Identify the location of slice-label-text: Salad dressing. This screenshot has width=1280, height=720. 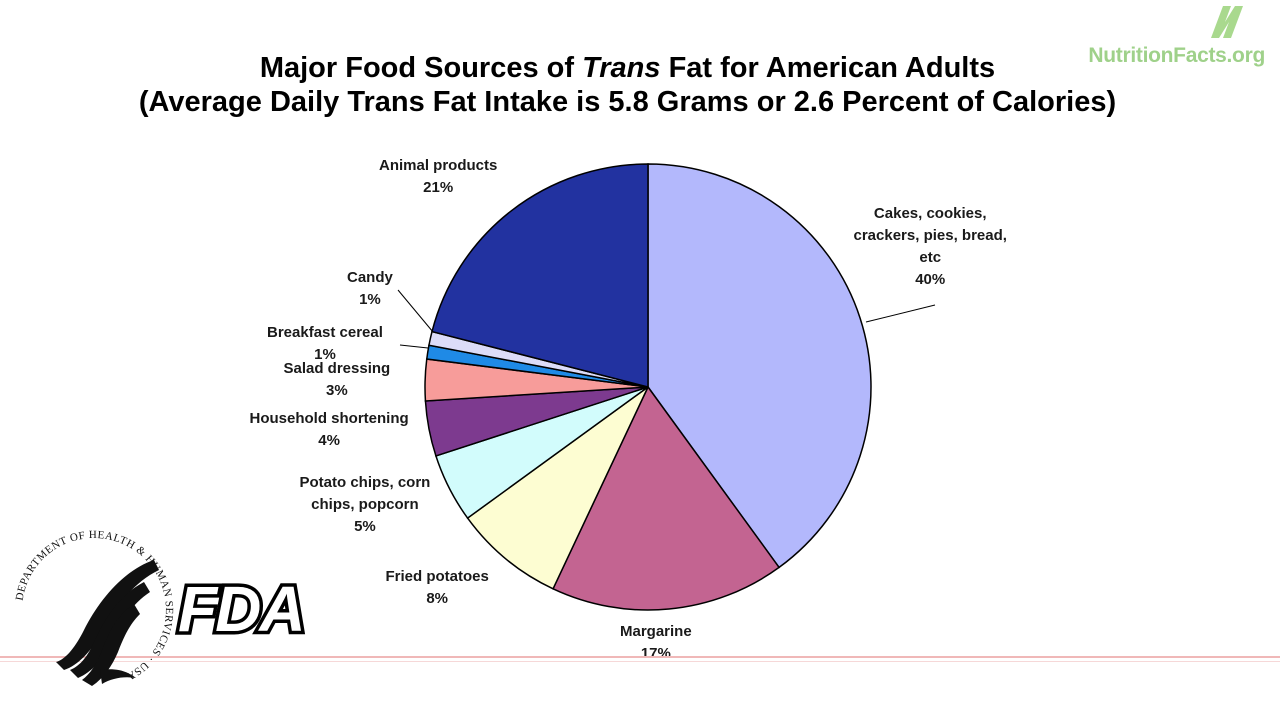
(337, 368).